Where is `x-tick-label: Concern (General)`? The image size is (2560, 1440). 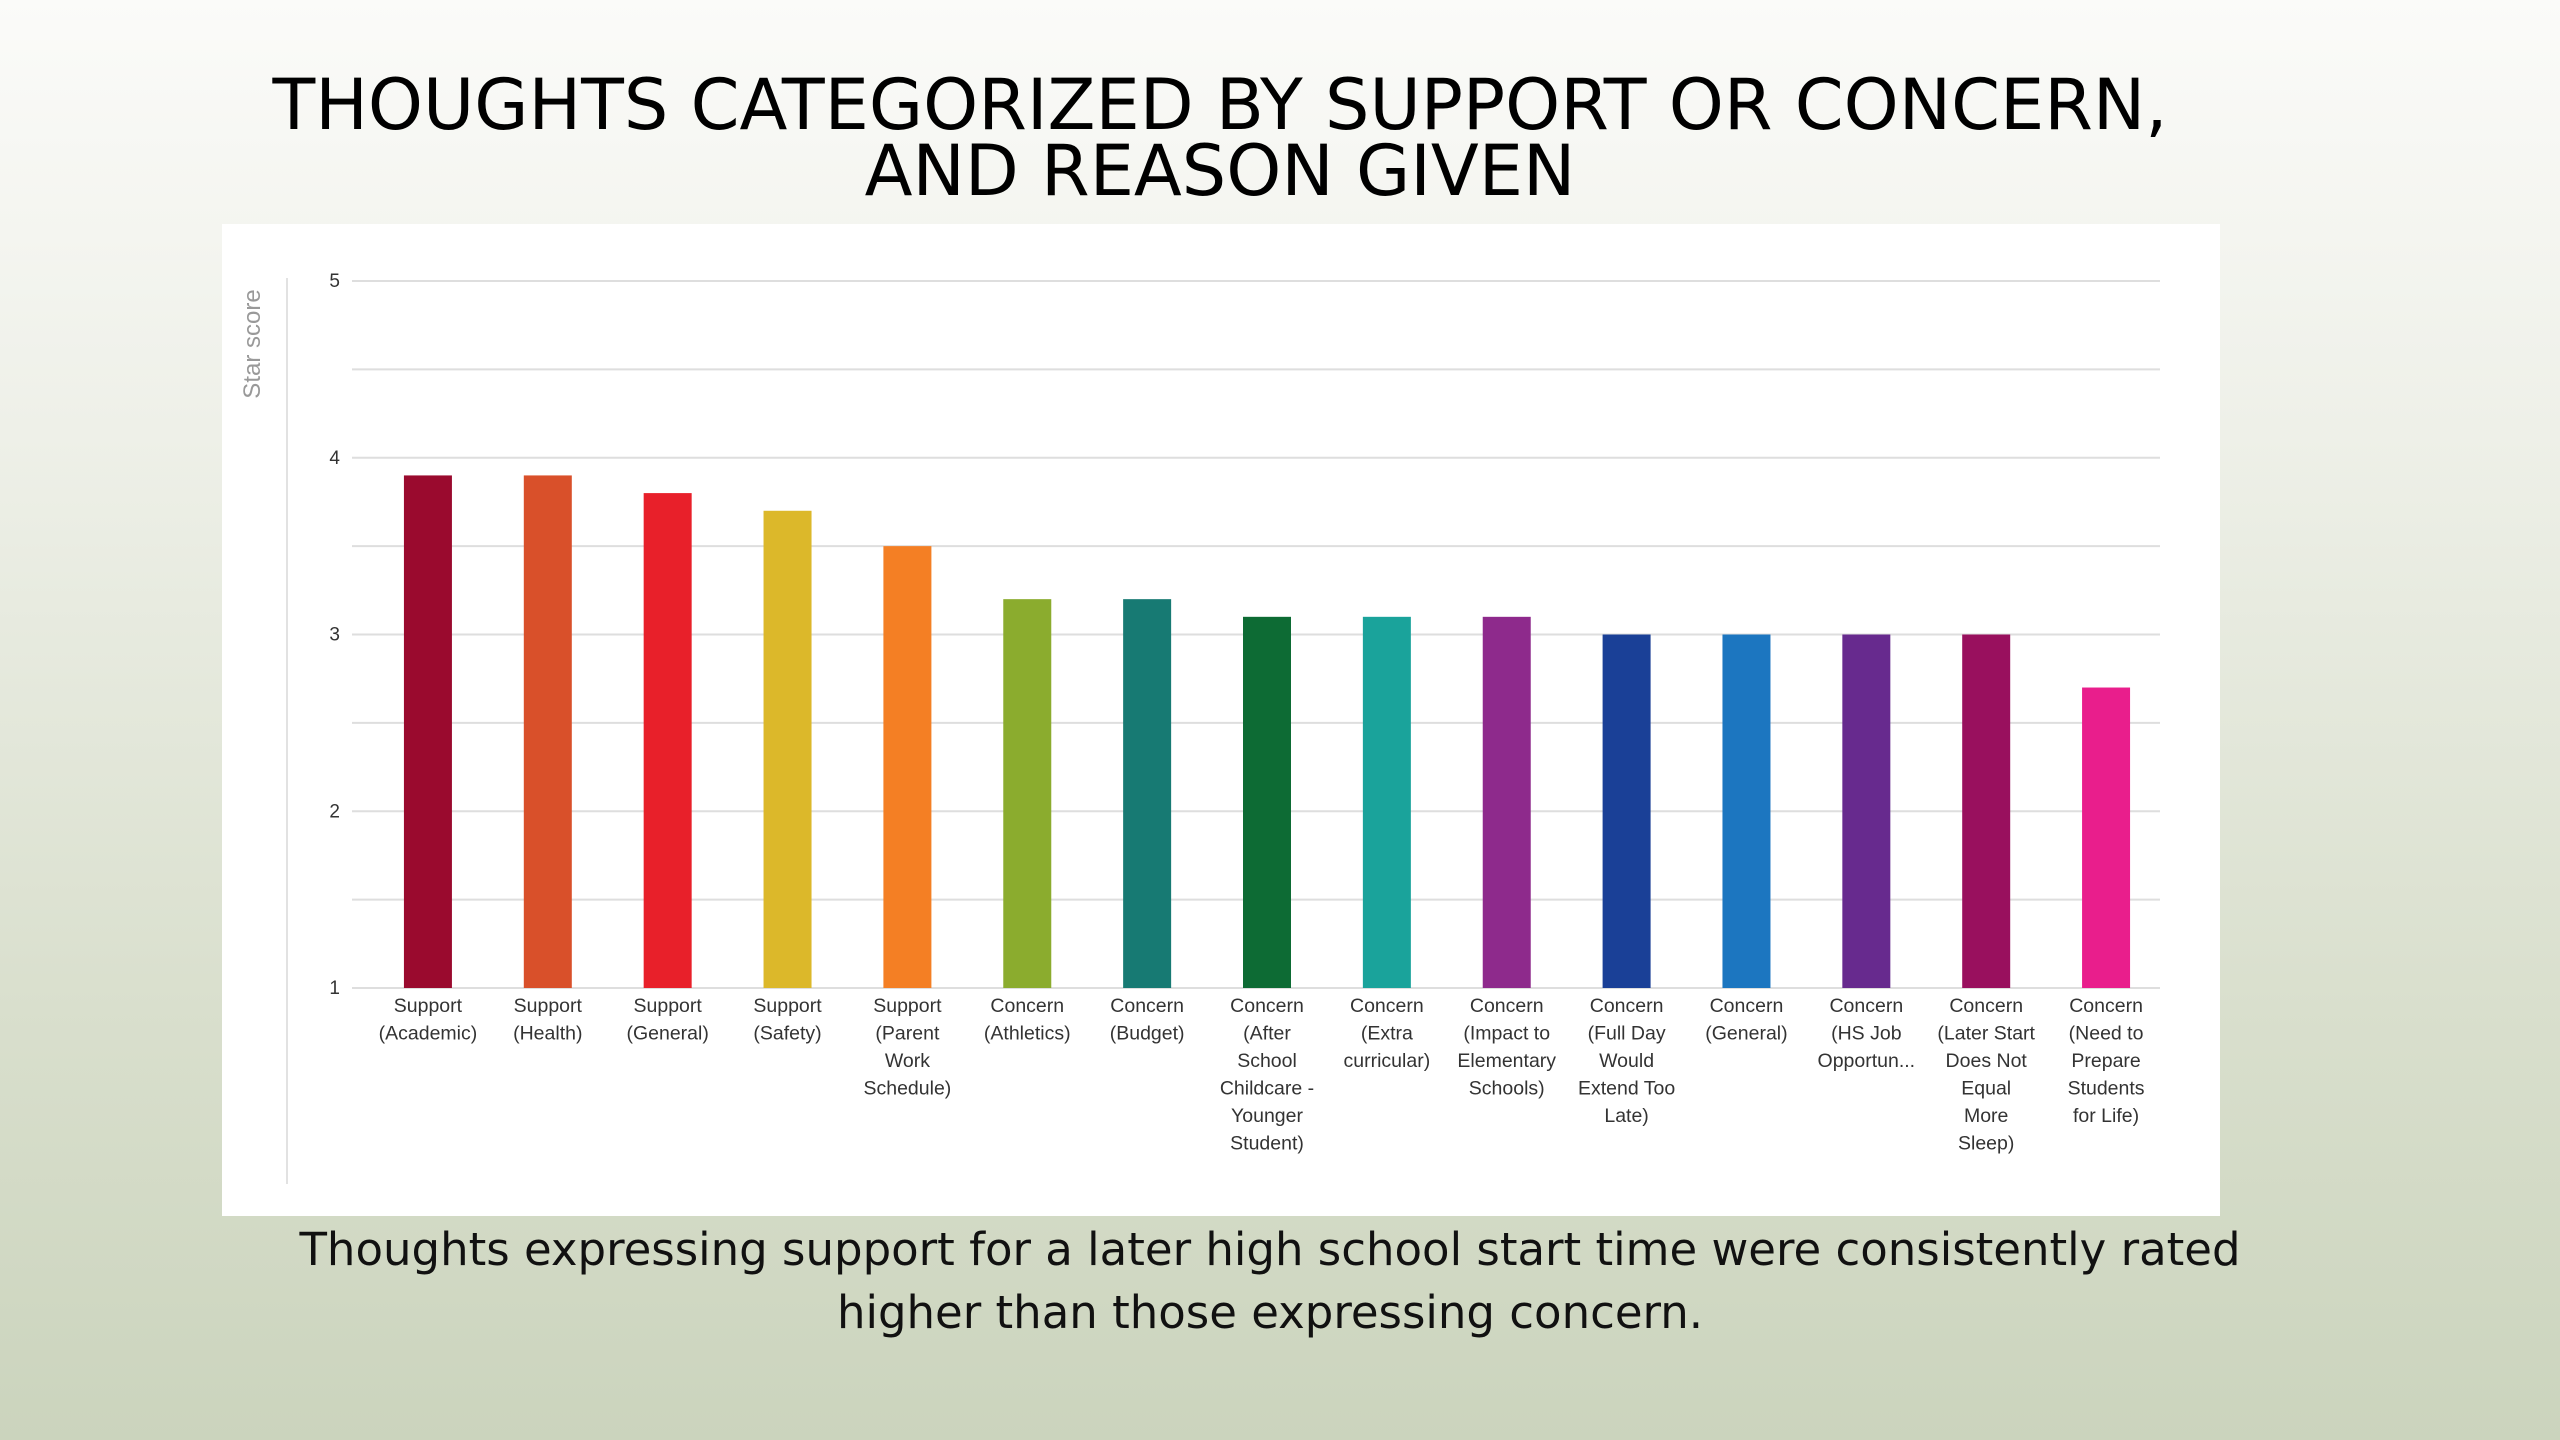
x-tick-label: Concern (General) is located at coordinates (1746, 1020).